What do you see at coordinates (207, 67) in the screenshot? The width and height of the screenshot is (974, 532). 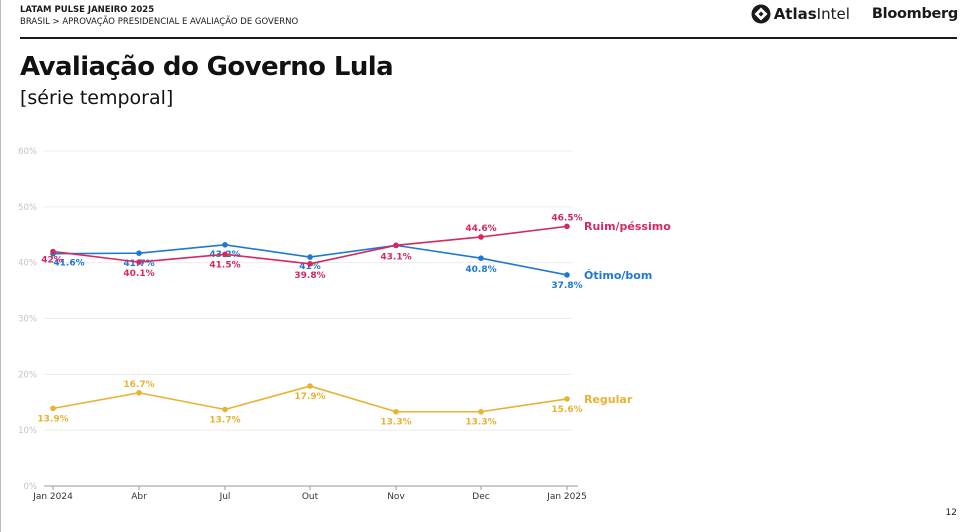 I see `page-title: Avaliação do Governo Lula` at bounding box center [207, 67].